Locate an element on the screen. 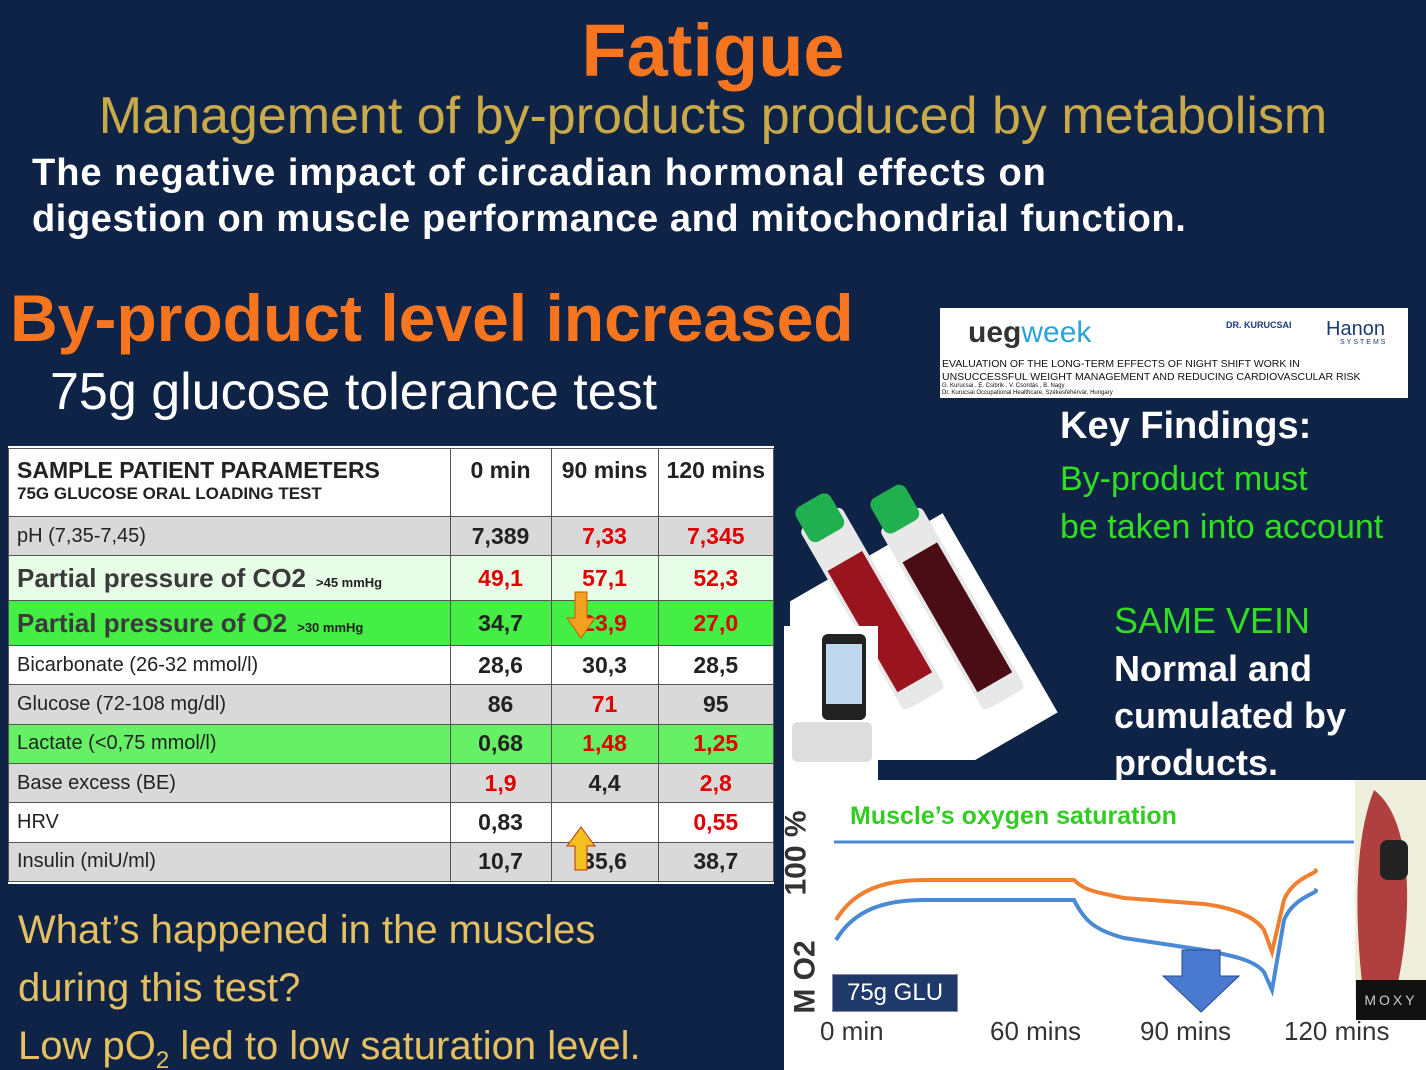 The image size is (1426, 1070). cell: 52,3 is located at coordinates (716, 578).